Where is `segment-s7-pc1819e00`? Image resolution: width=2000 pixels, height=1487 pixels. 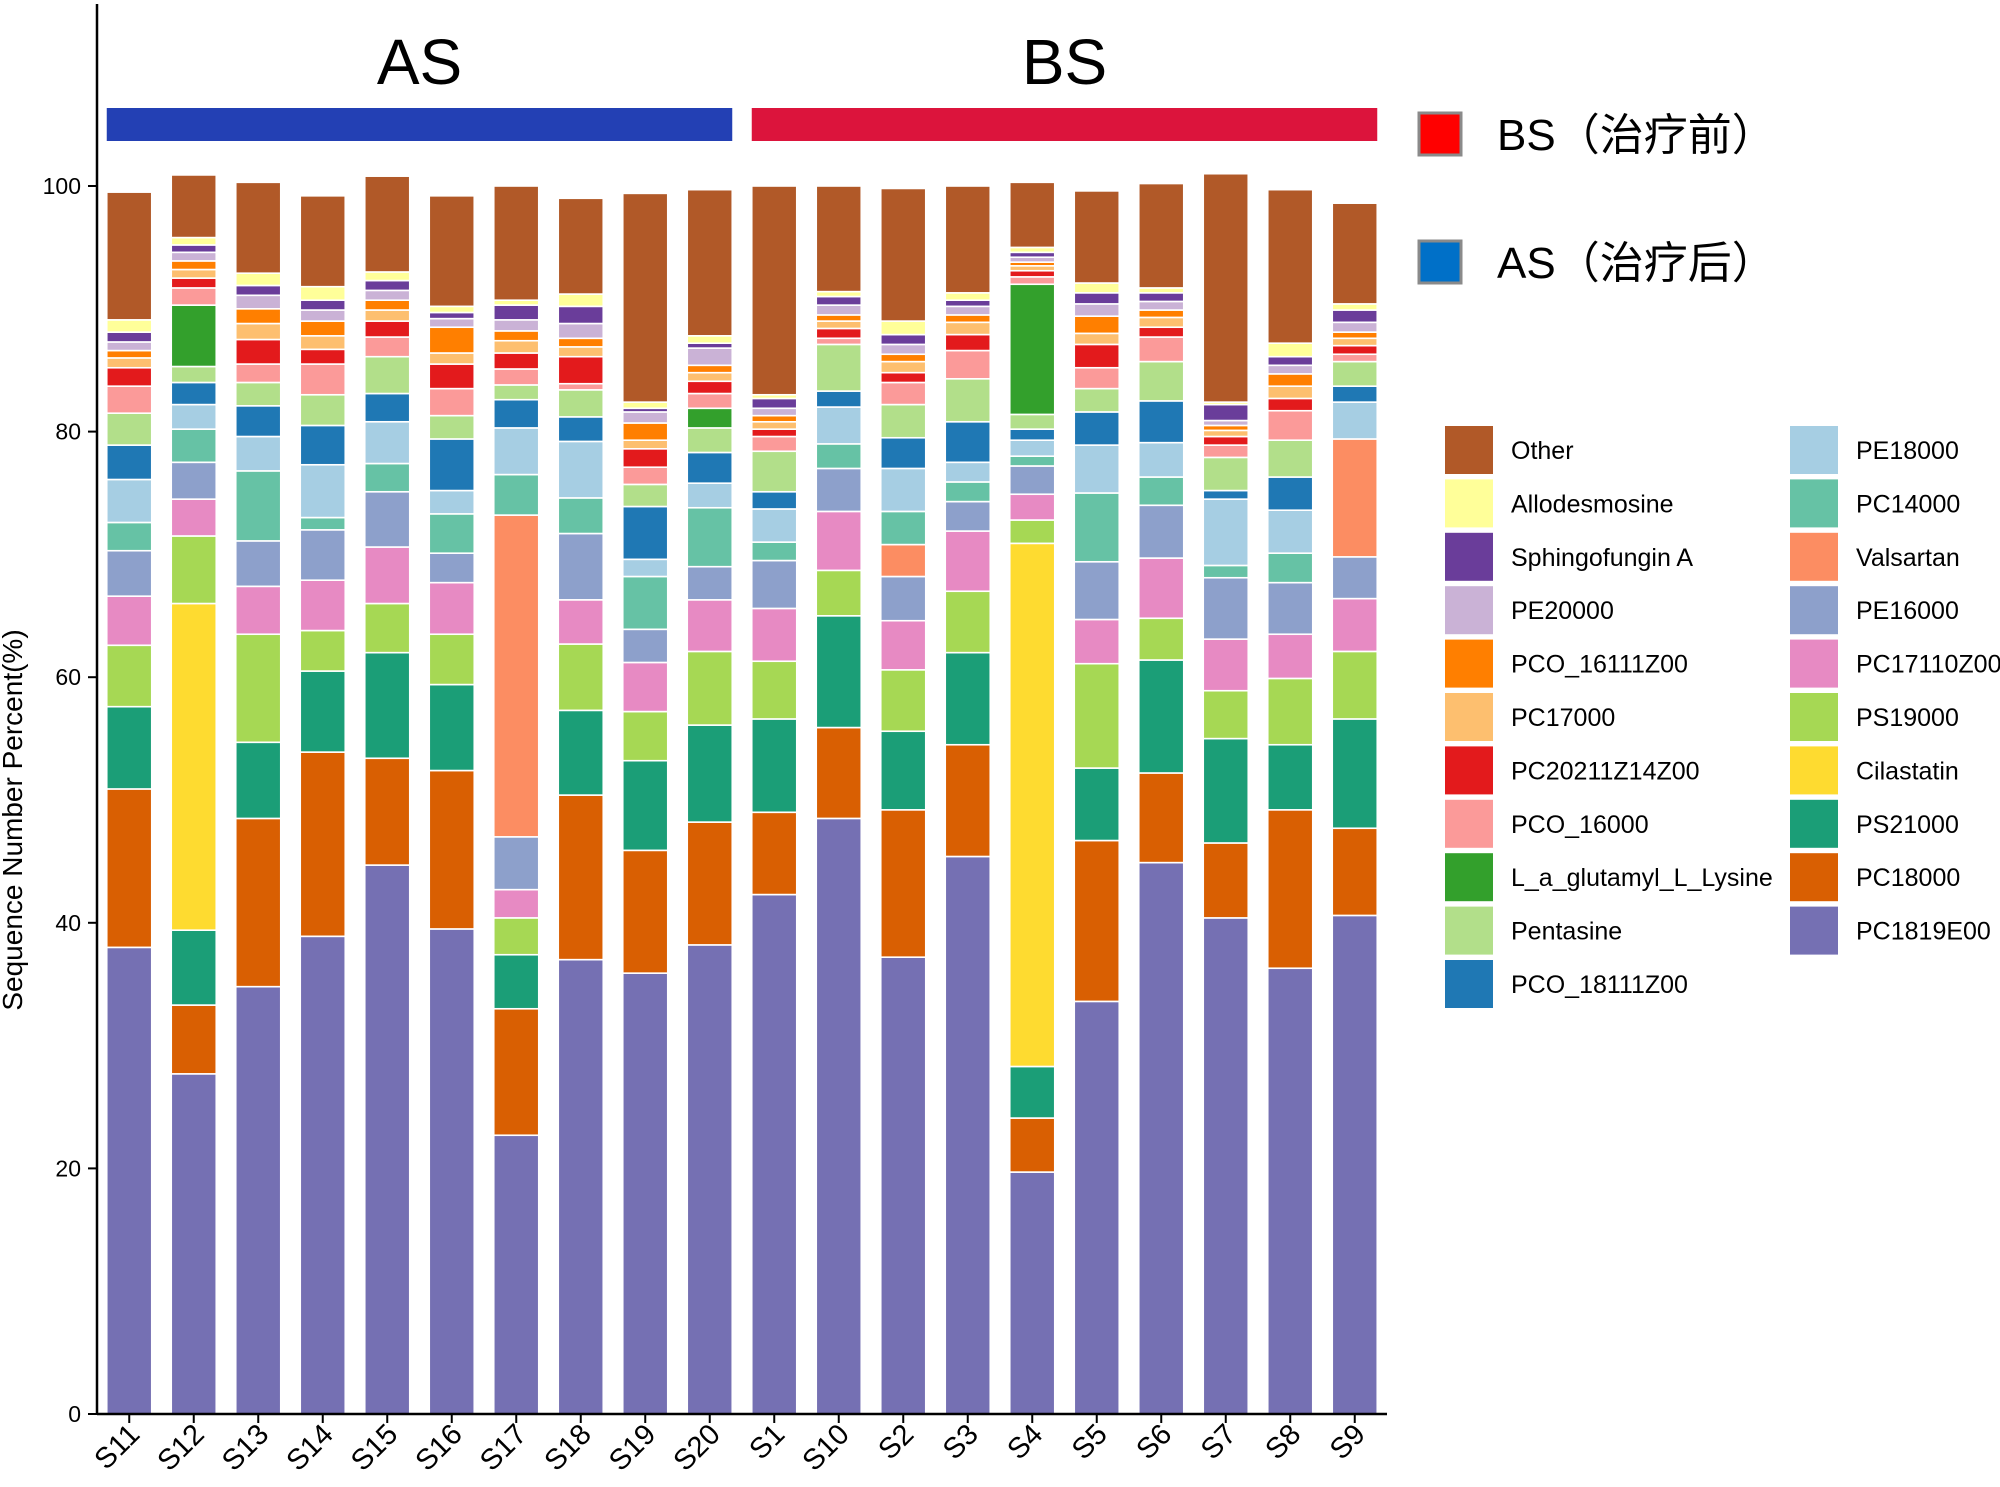
segment-s7-pc1819e00 is located at coordinates (1226, 1166).